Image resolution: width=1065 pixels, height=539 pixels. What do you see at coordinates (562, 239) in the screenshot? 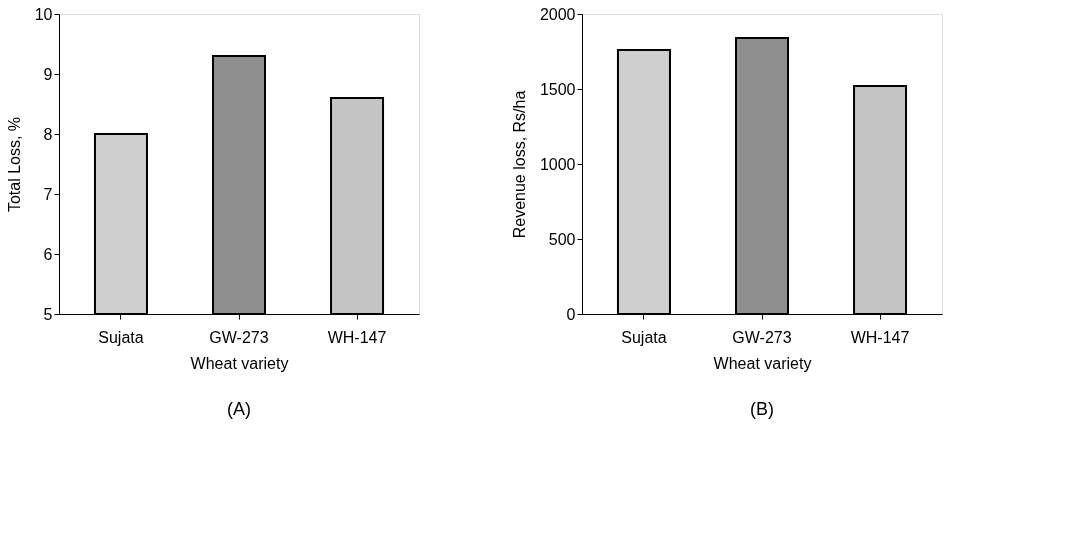
I see `y-tick-label: 500` at bounding box center [562, 239].